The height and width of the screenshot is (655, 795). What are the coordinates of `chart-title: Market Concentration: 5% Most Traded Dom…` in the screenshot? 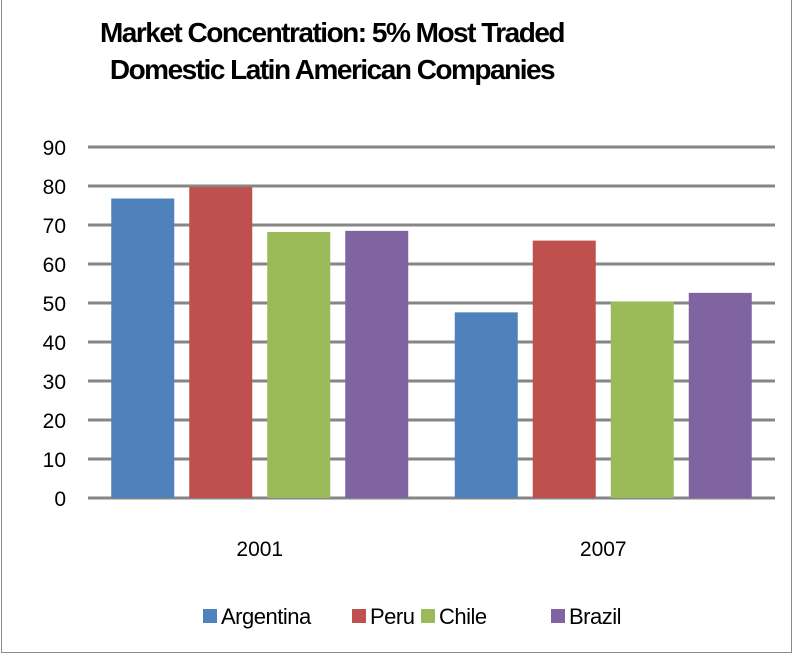 It's located at (332, 51).